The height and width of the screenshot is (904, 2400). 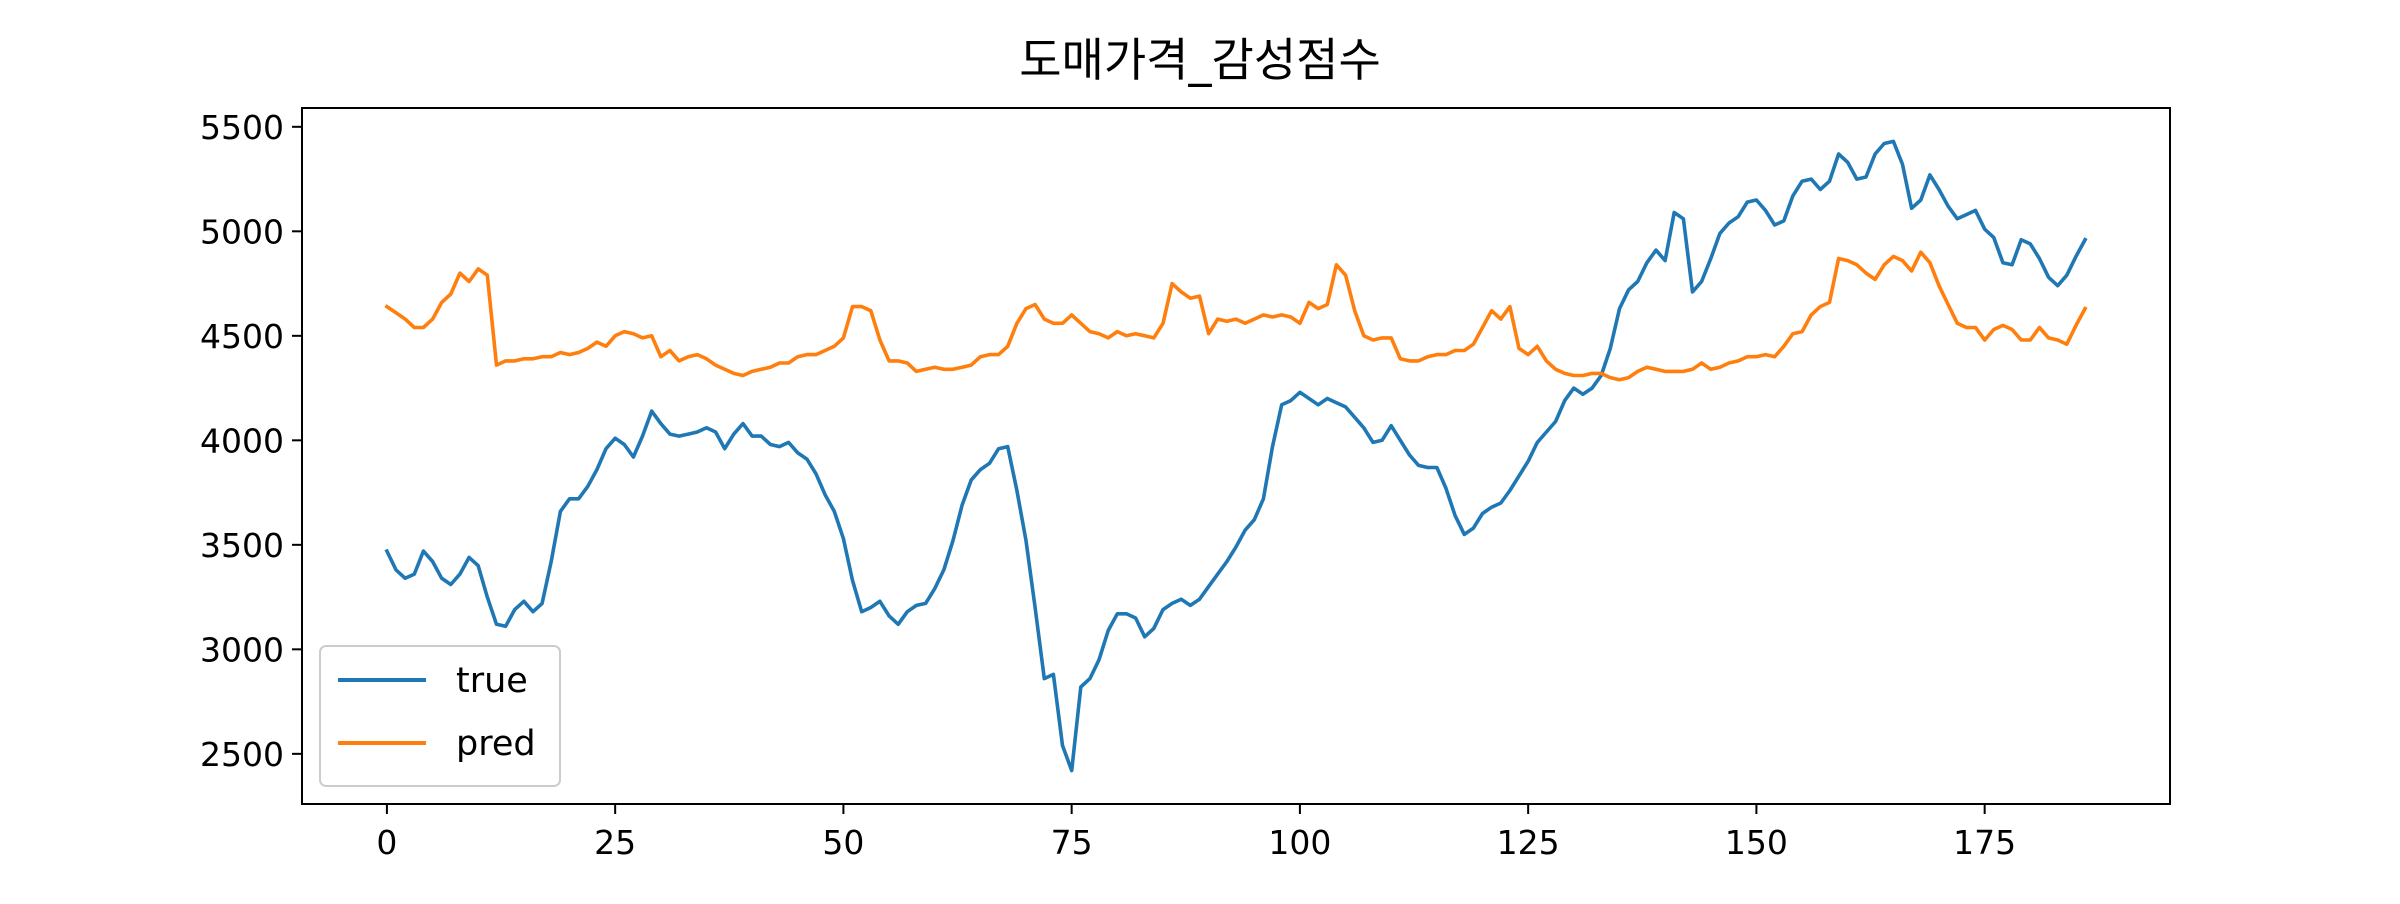 What do you see at coordinates (843, 842) in the screenshot?
I see `x-tick-label: 50` at bounding box center [843, 842].